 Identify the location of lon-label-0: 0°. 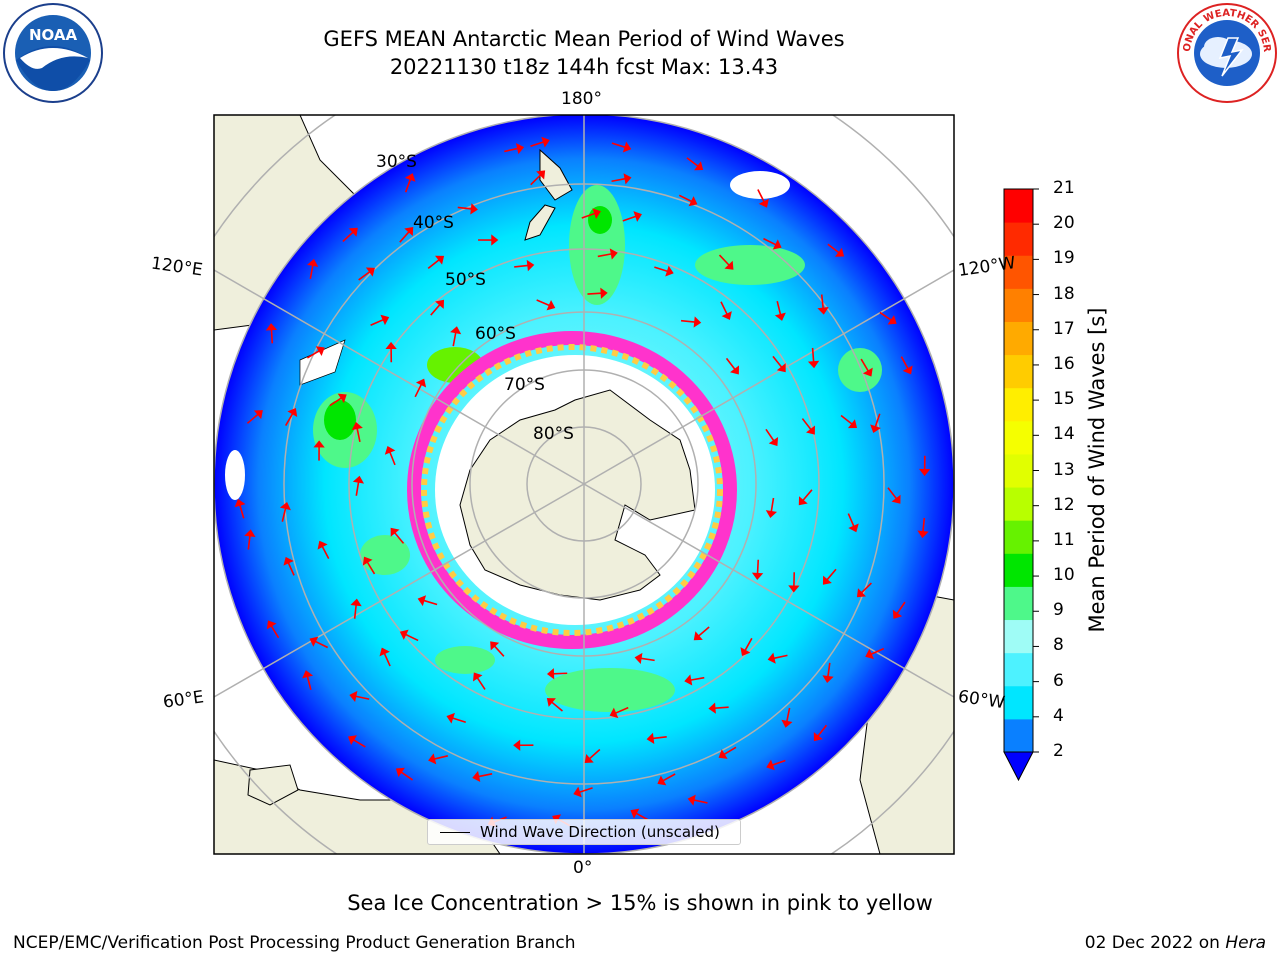
(583, 868).